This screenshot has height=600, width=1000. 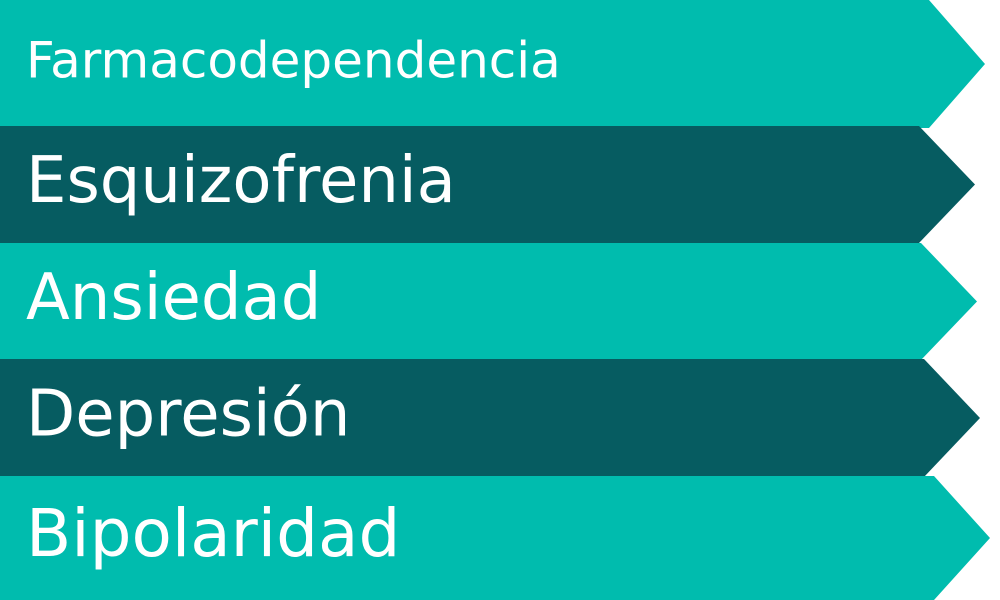 I want to click on arrow-label: Farmacodependencia, so click(x=293, y=61).